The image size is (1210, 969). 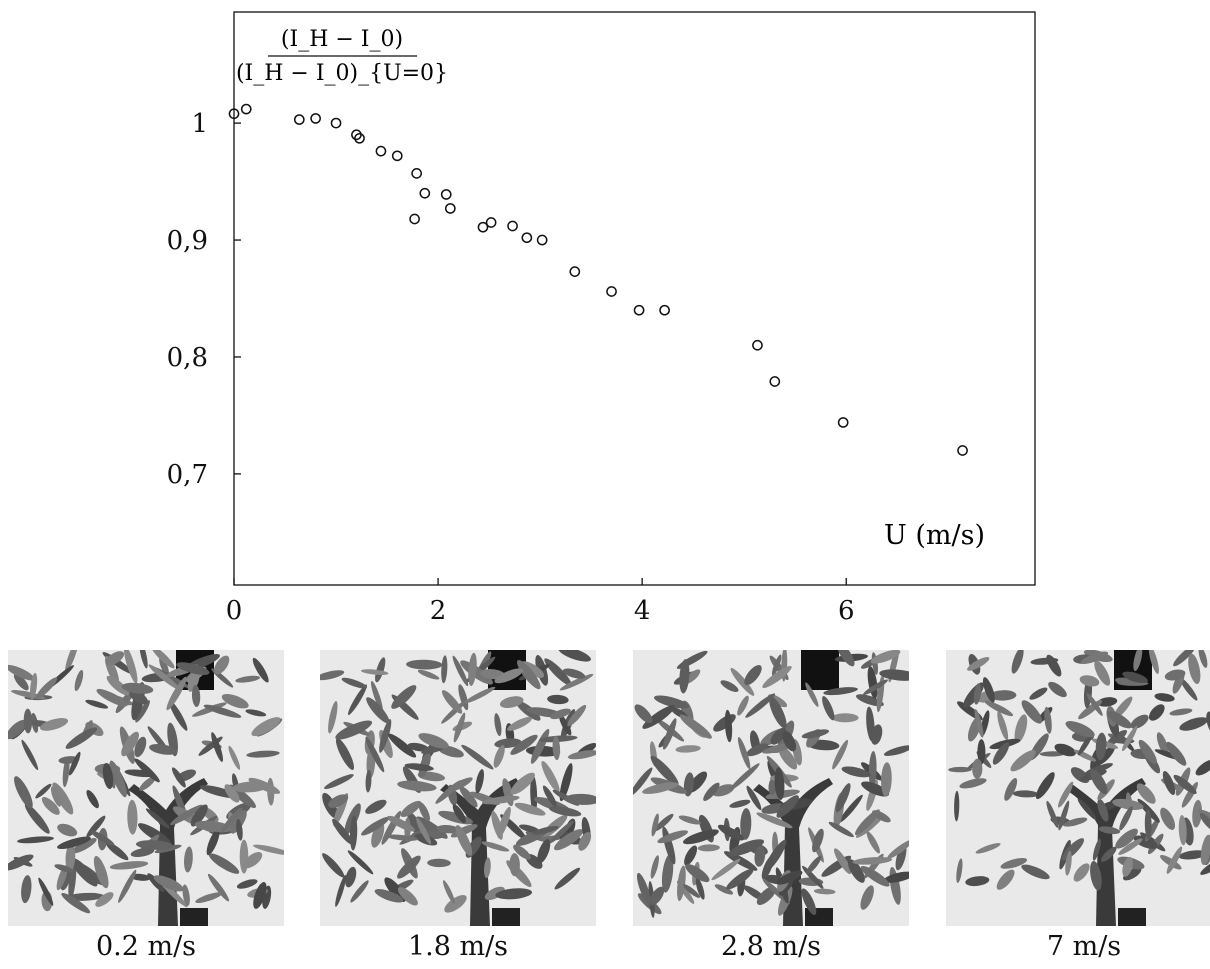 I want to click on y-label-numerator: (I_H − I_0), so click(x=342, y=39).